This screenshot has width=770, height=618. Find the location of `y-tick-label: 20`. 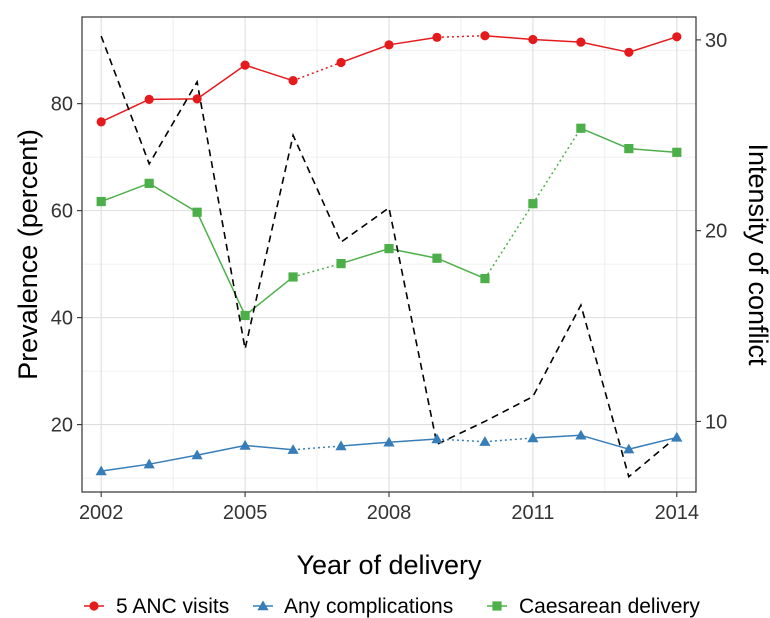

y-tick-label: 20 is located at coordinates (62, 426).